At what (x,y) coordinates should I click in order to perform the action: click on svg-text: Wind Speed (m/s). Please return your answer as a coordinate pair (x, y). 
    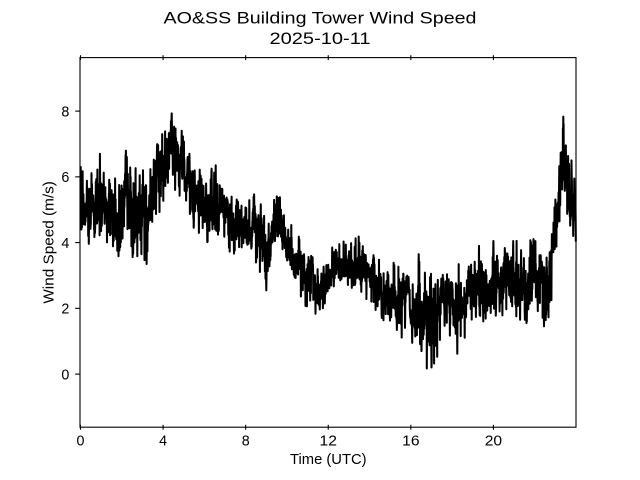
    Looking at the image, I should click on (50, 242).